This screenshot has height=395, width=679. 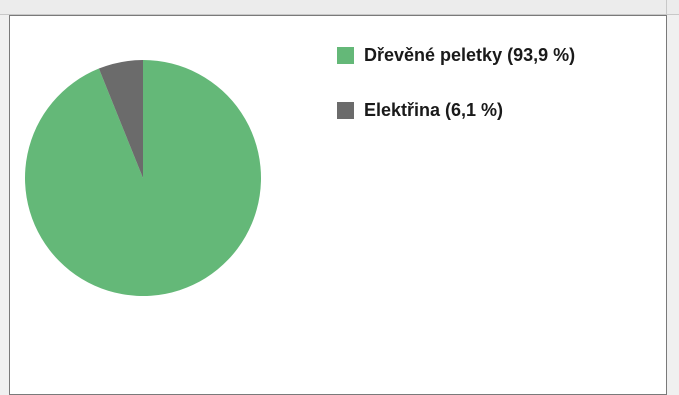 I want to click on legend-swatch-wood-pellets, so click(x=345, y=55).